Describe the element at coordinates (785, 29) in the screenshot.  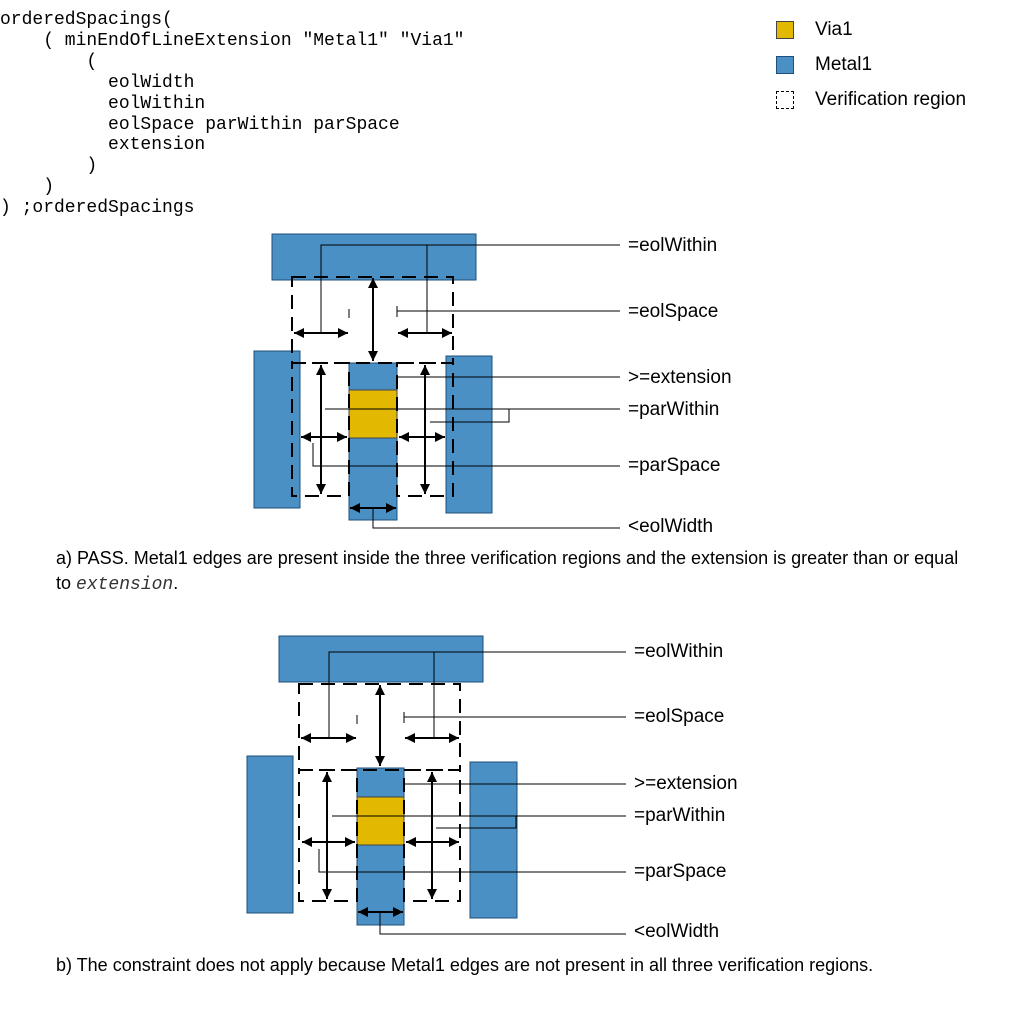
I see `via1-swatch` at that location.